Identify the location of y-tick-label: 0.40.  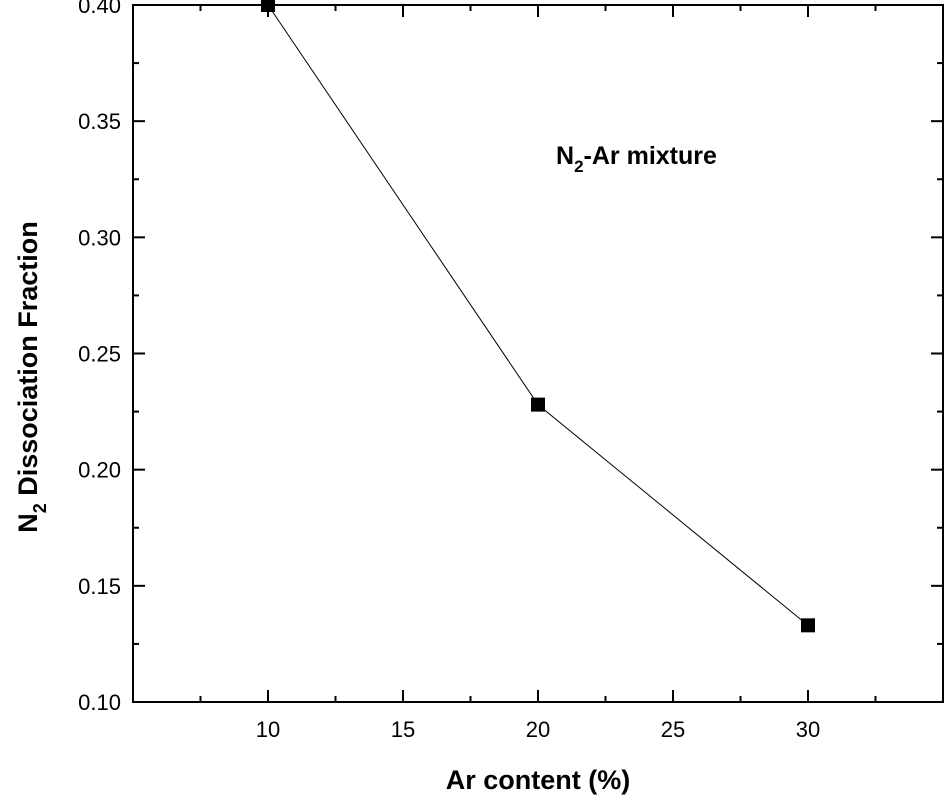
(99, 9).